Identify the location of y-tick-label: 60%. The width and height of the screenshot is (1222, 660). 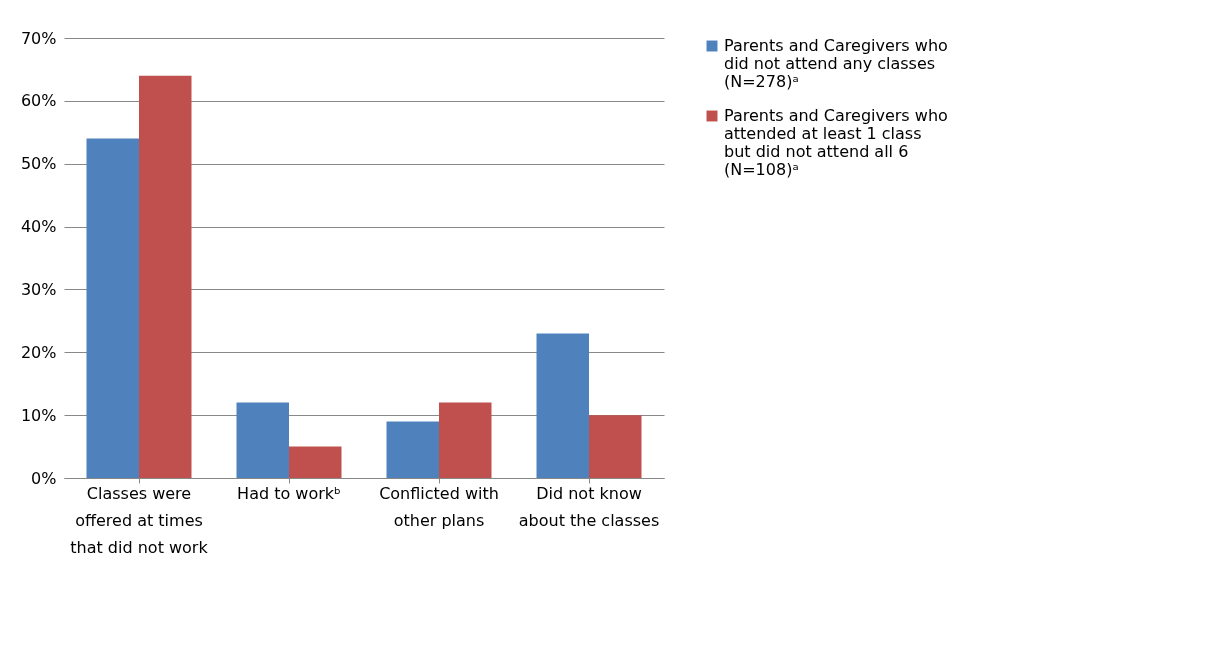
(38, 101).